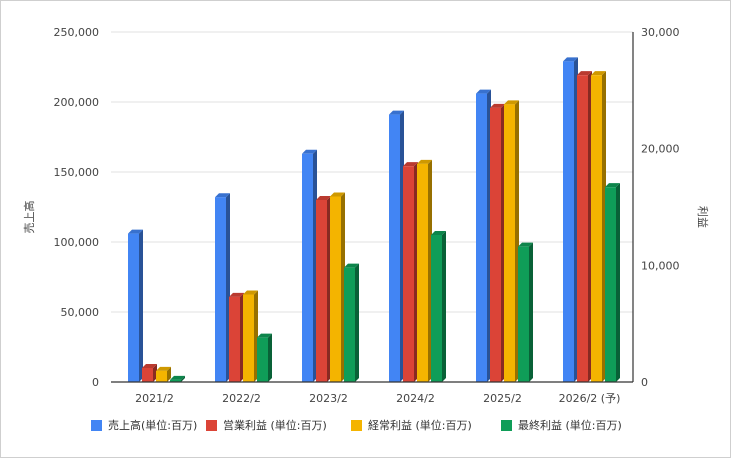 The image size is (731, 459). Describe the element at coordinates (152, 425) in the screenshot. I see `legend-label: 売上高(単位:百万)` at that location.